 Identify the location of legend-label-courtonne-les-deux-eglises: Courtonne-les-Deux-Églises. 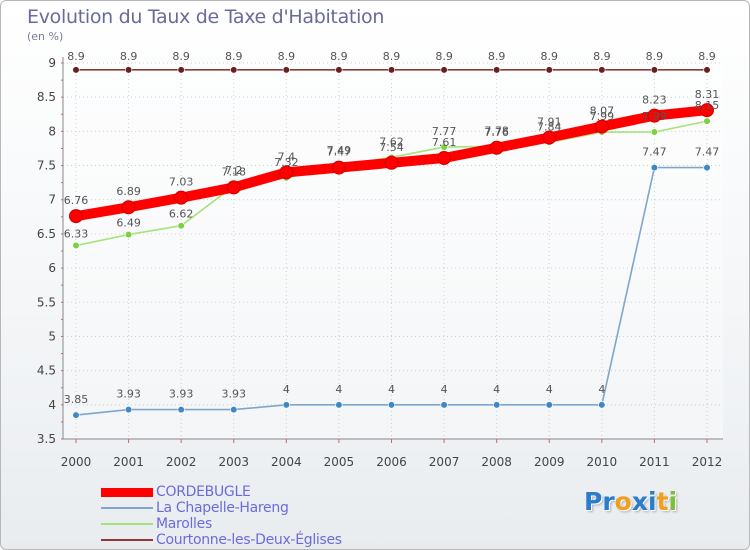
(249, 539).